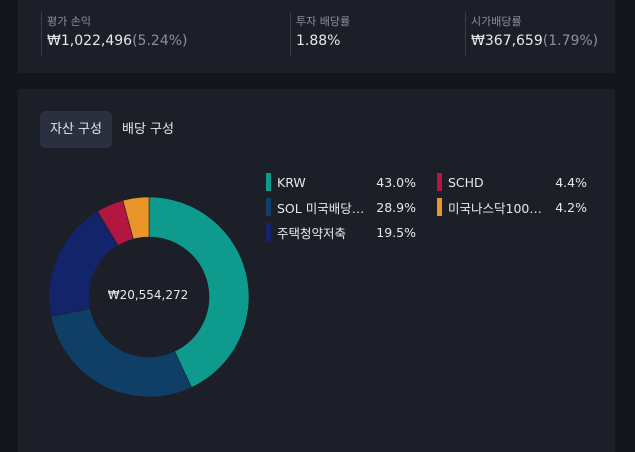 Image resolution: width=635 pixels, height=452 pixels. Describe the element at coordinates (323, 21) in the screenshot. I see `dividend-rate-label: 투자 배당률` at that location.